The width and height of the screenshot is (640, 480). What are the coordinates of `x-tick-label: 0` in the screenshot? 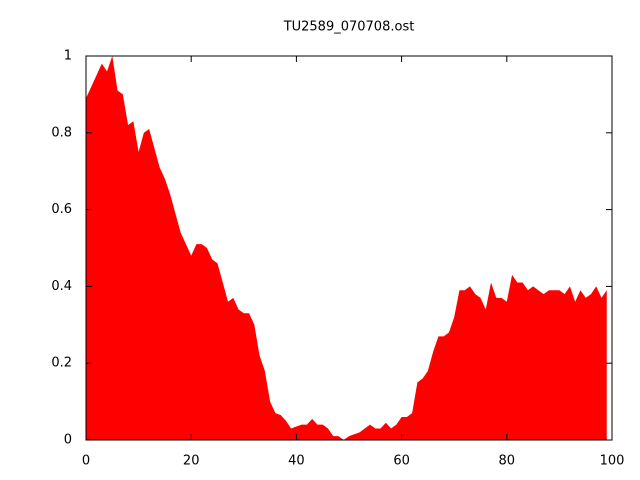 It's located at (86, 461).